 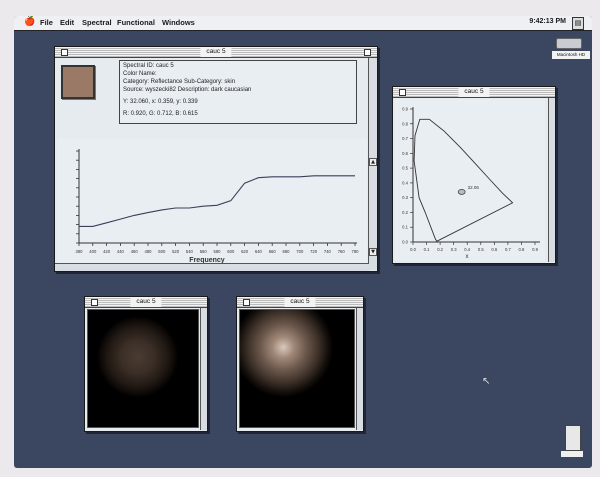 What do you see at coordinates (204, 251) in the screenshot?
I see `spectral-x-tick-label: 560` at bounding box center [204, 251].